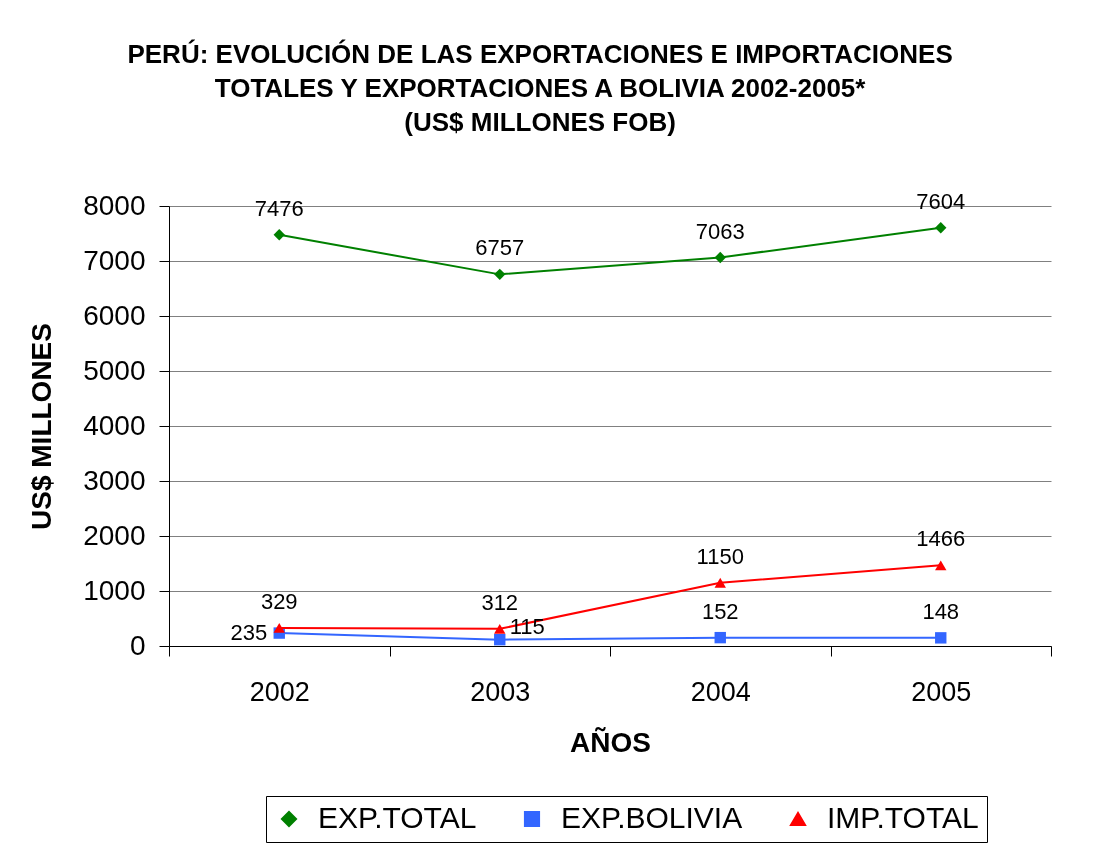 This screenshot has height=843, width=1093. I want to click on data-label: 235, so click(249, 633).